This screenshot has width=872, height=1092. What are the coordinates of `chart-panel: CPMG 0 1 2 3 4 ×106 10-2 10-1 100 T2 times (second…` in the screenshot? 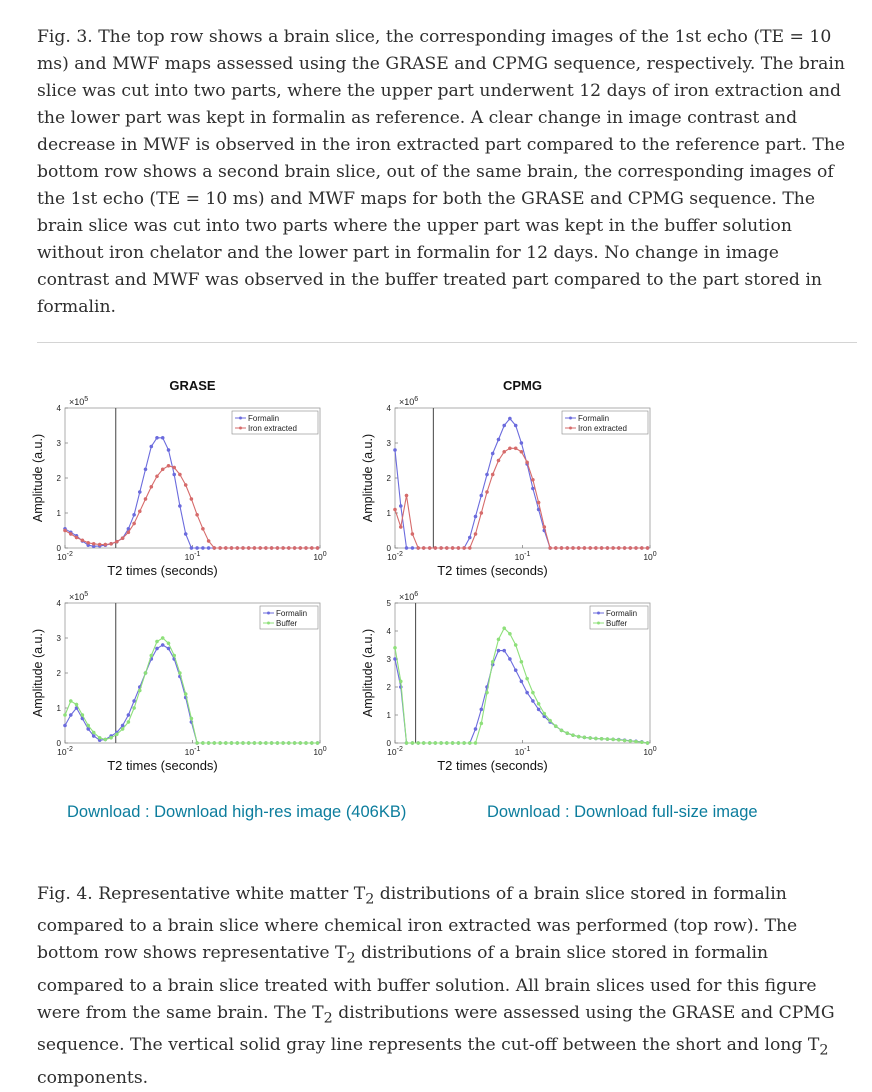 It's located at (509, 478).